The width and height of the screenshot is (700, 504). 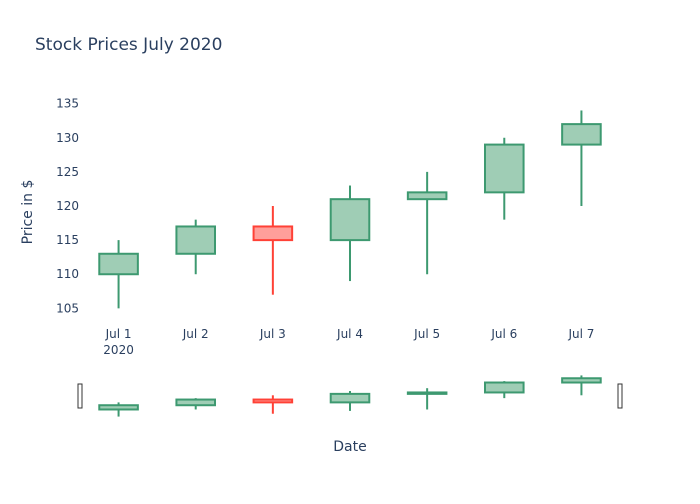 I want to click on x-tick-label: Jul 7, so click(x=580, y=334).